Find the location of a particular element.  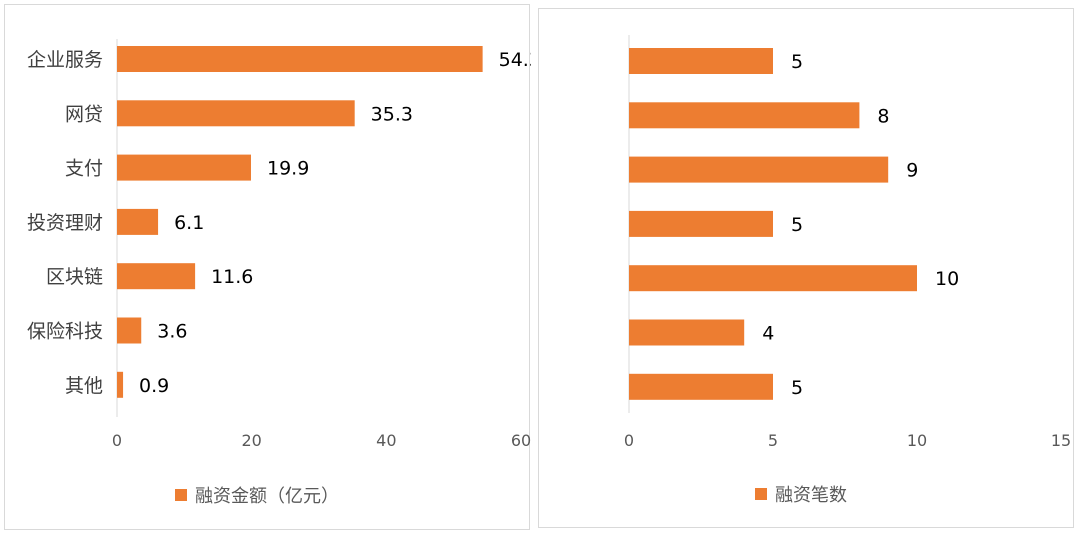

category-label: 区块链 is located at coordinates (74, 277).